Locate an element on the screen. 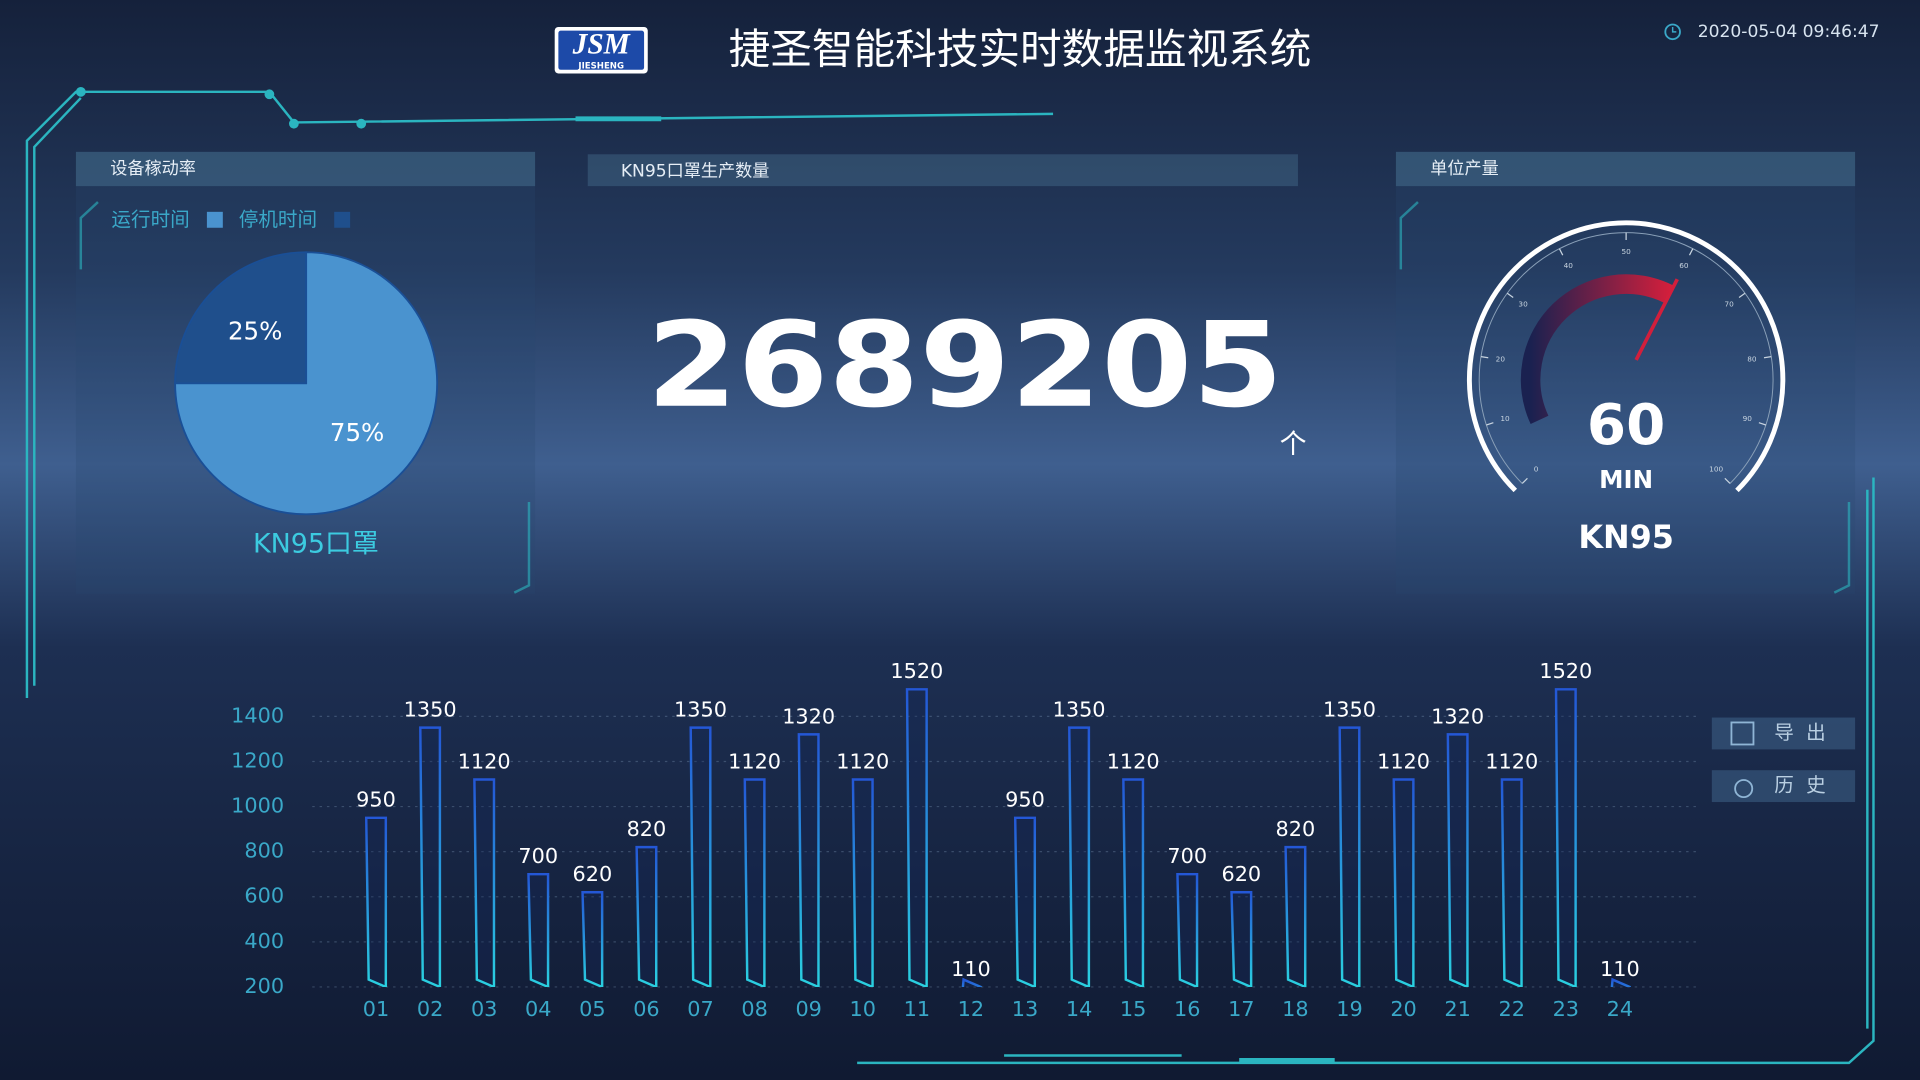  bar-label: 620 is located at coordinates (1241, 874).